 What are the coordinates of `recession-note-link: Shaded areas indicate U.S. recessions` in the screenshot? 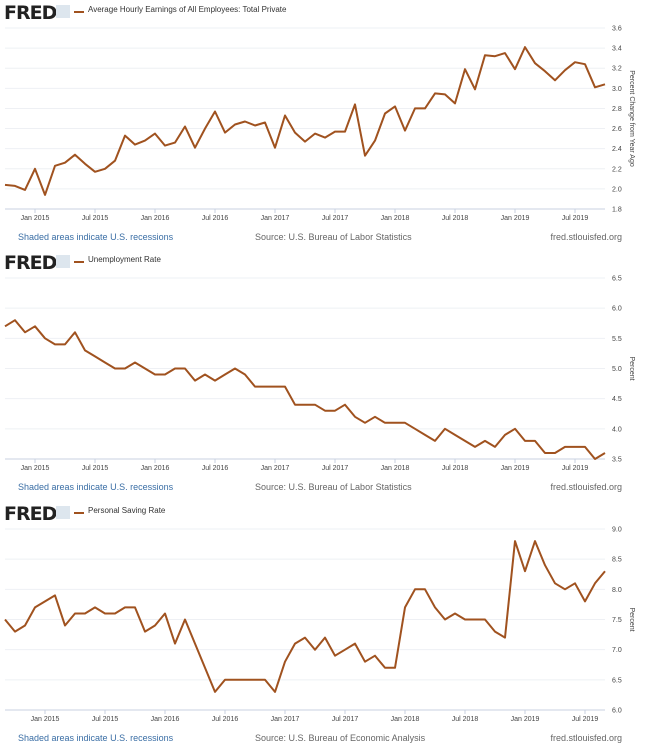 It's located at (96, 738).